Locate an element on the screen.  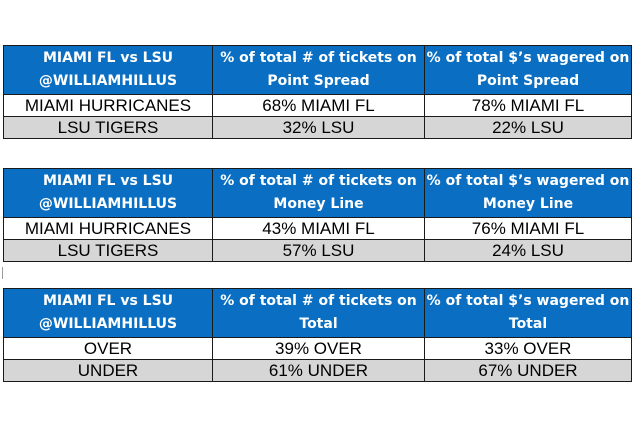
divider is located at coordinates (2, 273).